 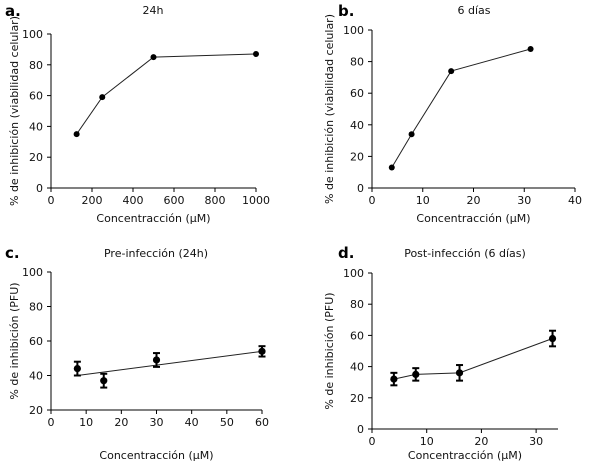 I want to click on x-tick-label: 200, so click(x=92, y=200).